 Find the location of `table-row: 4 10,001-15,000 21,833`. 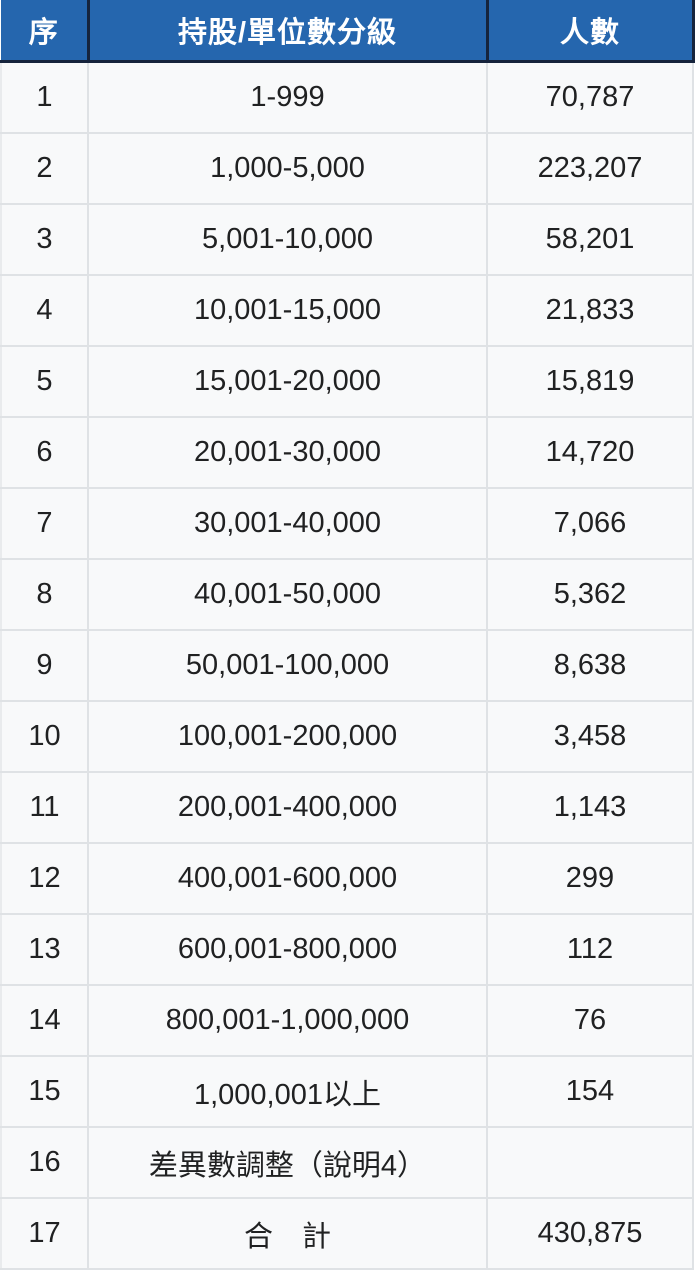

table-row: 4 10,001-15,000 21,833 is located at coordinates (347, 310).